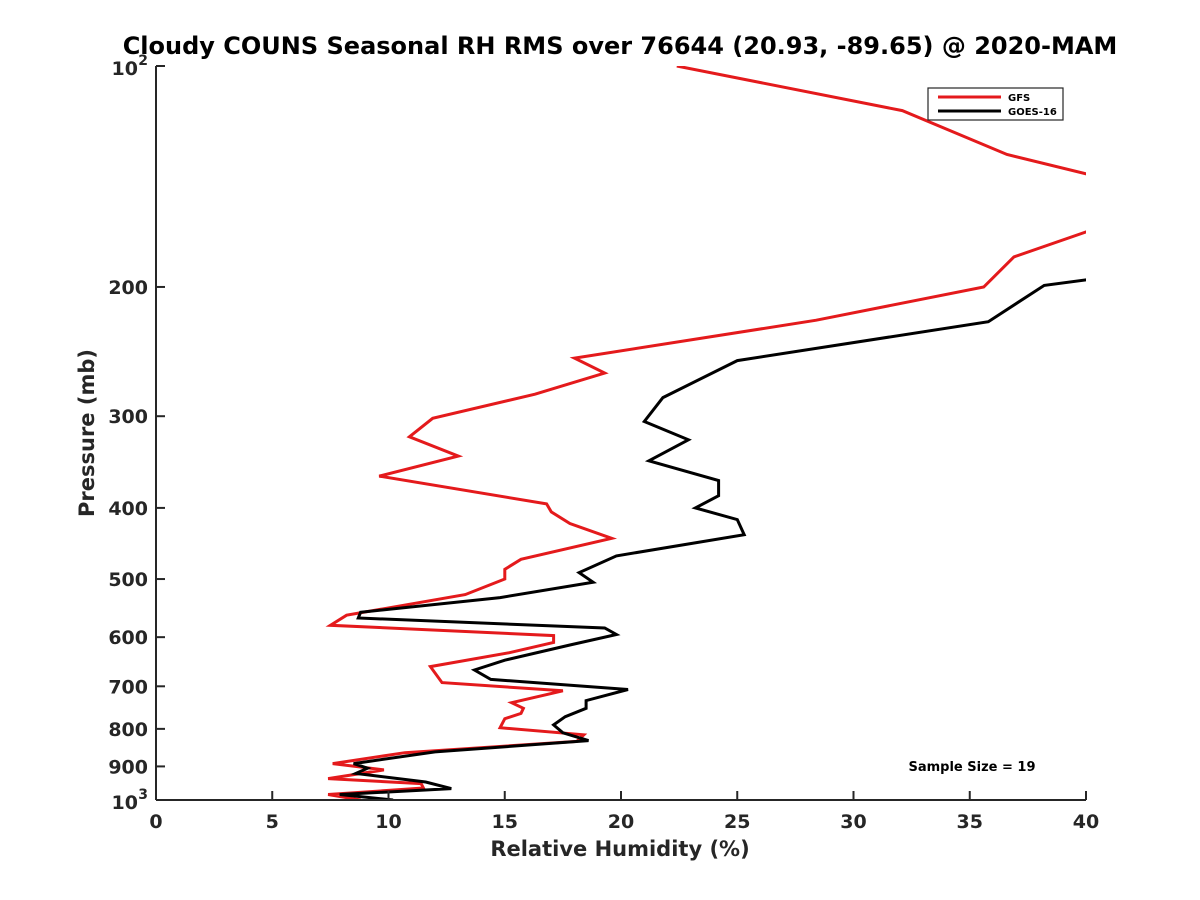 Image resolution: width=1200 pixels, height=900 pixels. I want to click on y-tick-label: 700, so click(128, 687).